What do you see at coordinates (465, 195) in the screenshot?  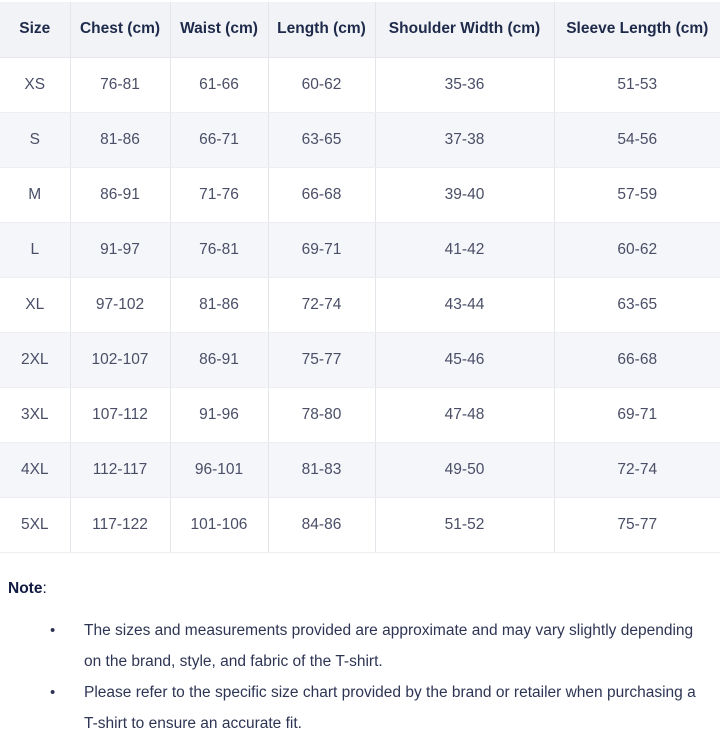 I see `cell-shoulder-width: 39-40` at bounding box center [465, 195].